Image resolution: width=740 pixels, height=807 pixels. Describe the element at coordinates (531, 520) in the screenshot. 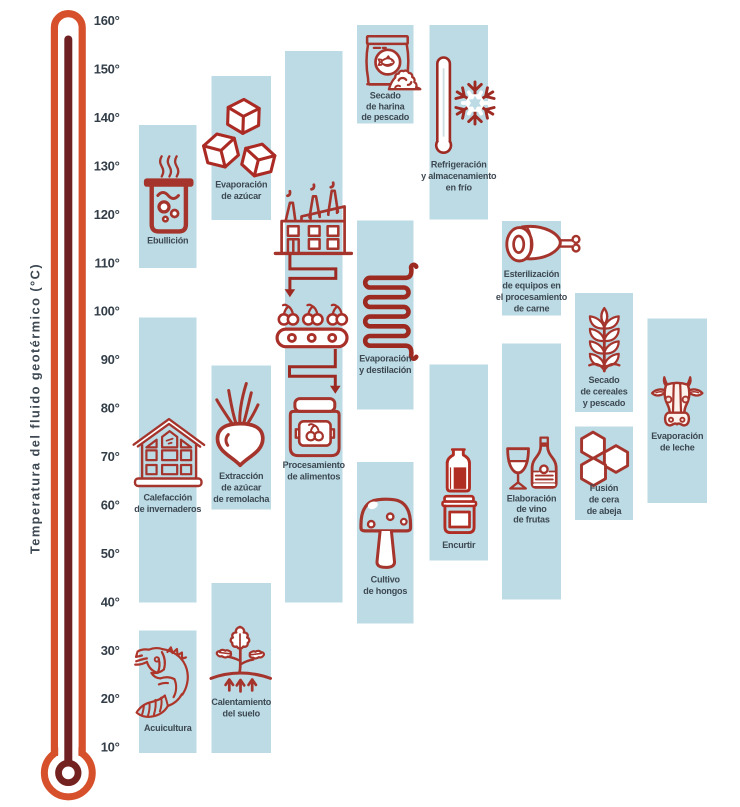

I see `svg-text: de frutas` at that location.